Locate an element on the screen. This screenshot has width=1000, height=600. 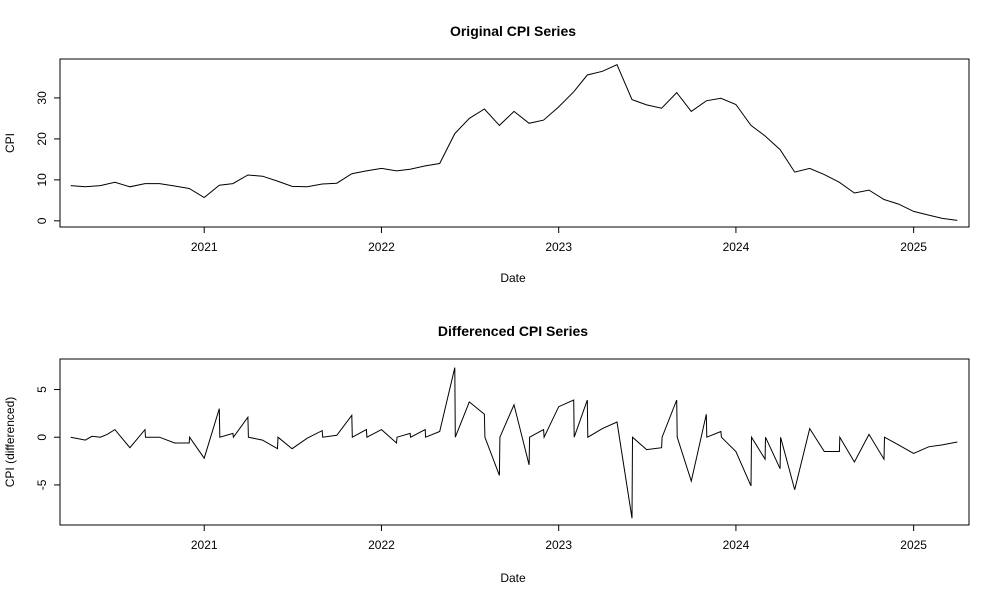
top-y-ticks: 0 10 20 30 is located at coordinates (47, 157).